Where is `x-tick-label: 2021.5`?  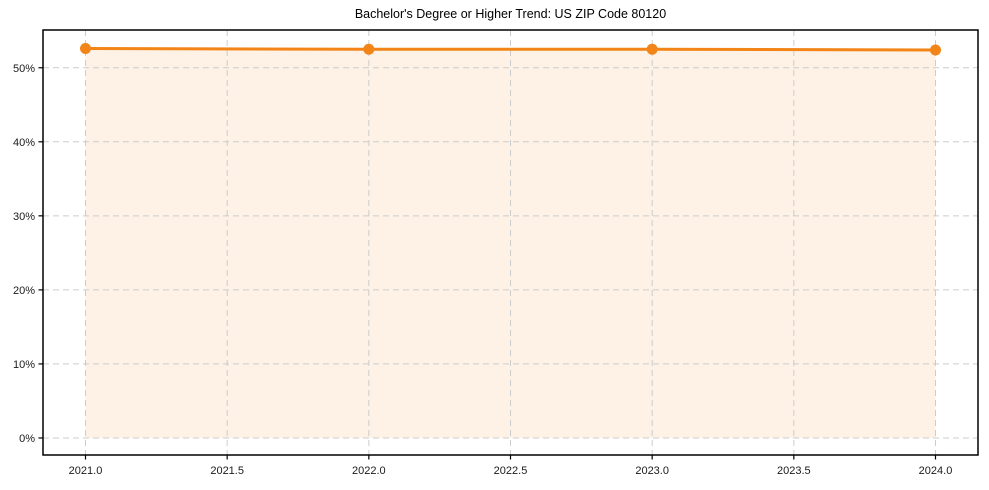
x-tick-label: 2021.5 is located at coordinates (227, 471).